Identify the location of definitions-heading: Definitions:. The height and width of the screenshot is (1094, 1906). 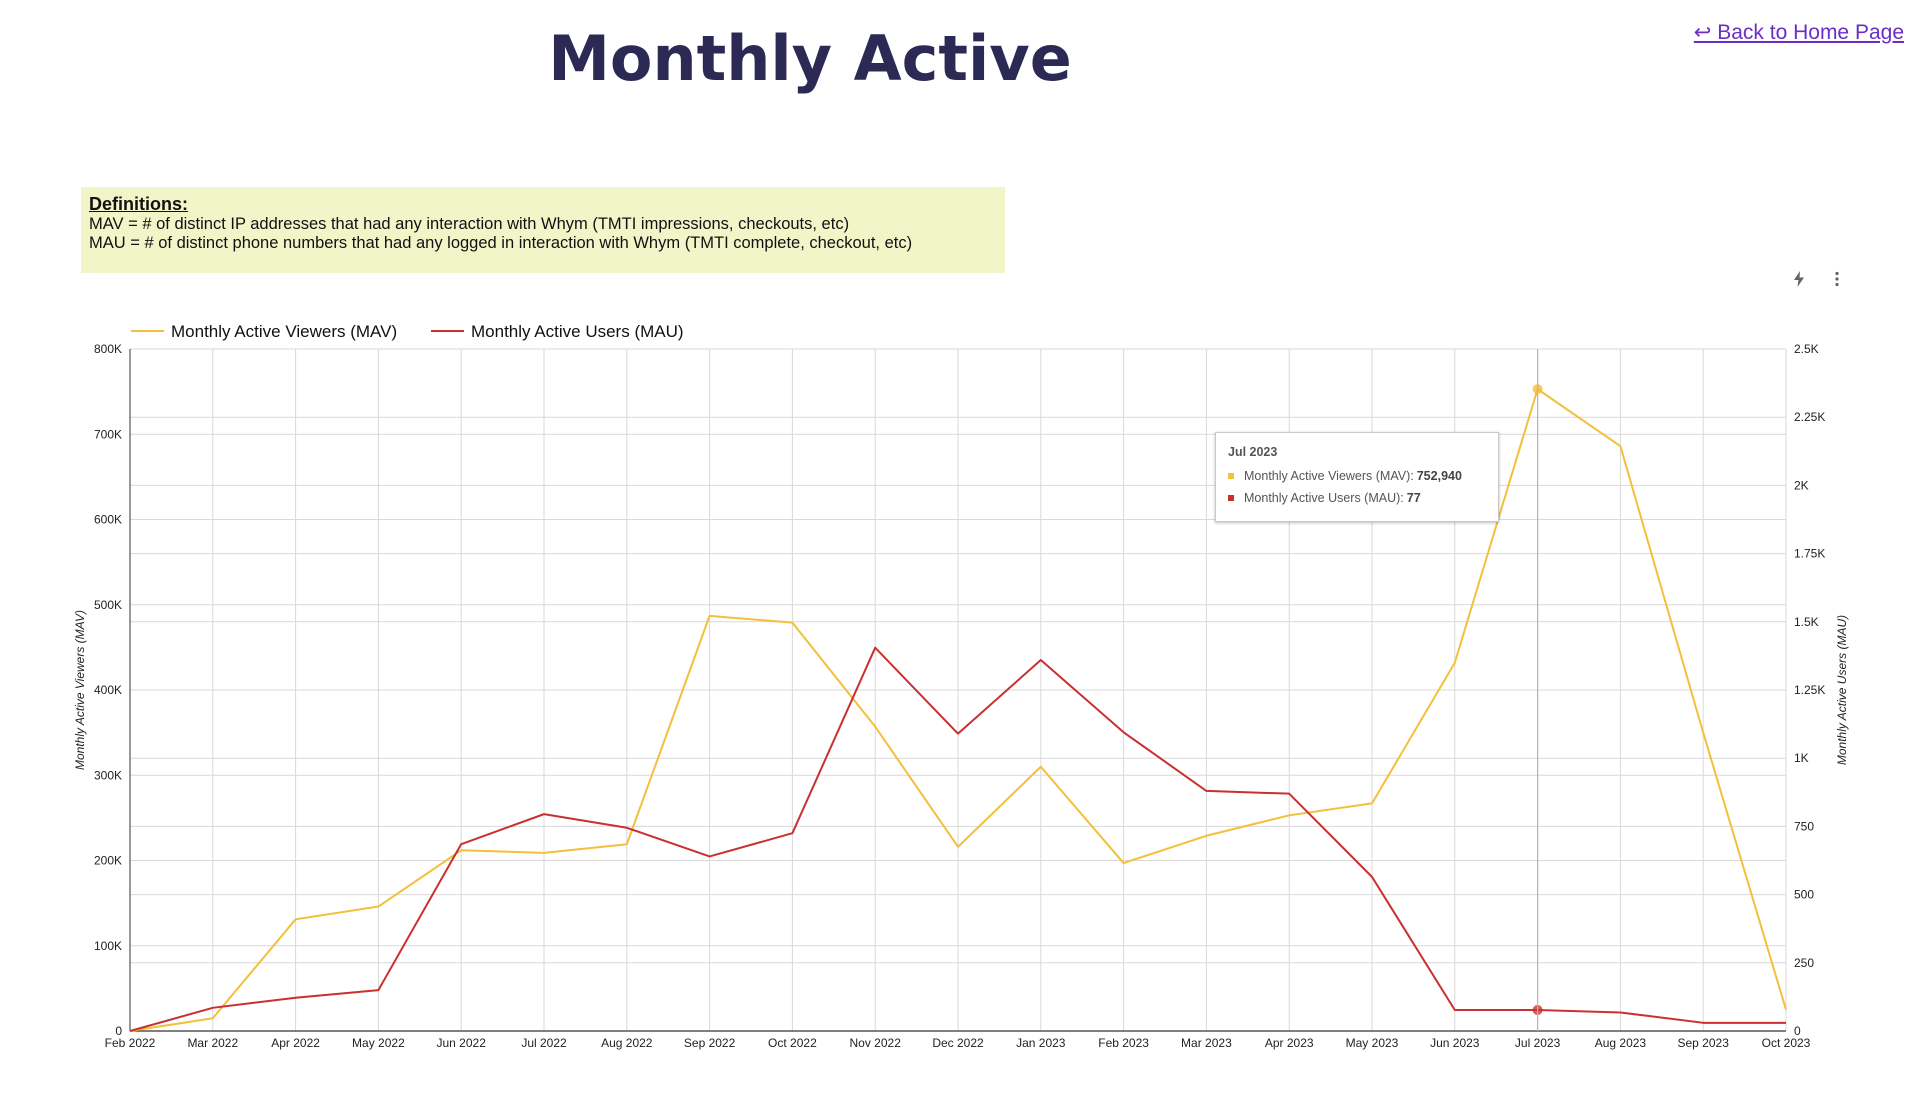
(138, 204).